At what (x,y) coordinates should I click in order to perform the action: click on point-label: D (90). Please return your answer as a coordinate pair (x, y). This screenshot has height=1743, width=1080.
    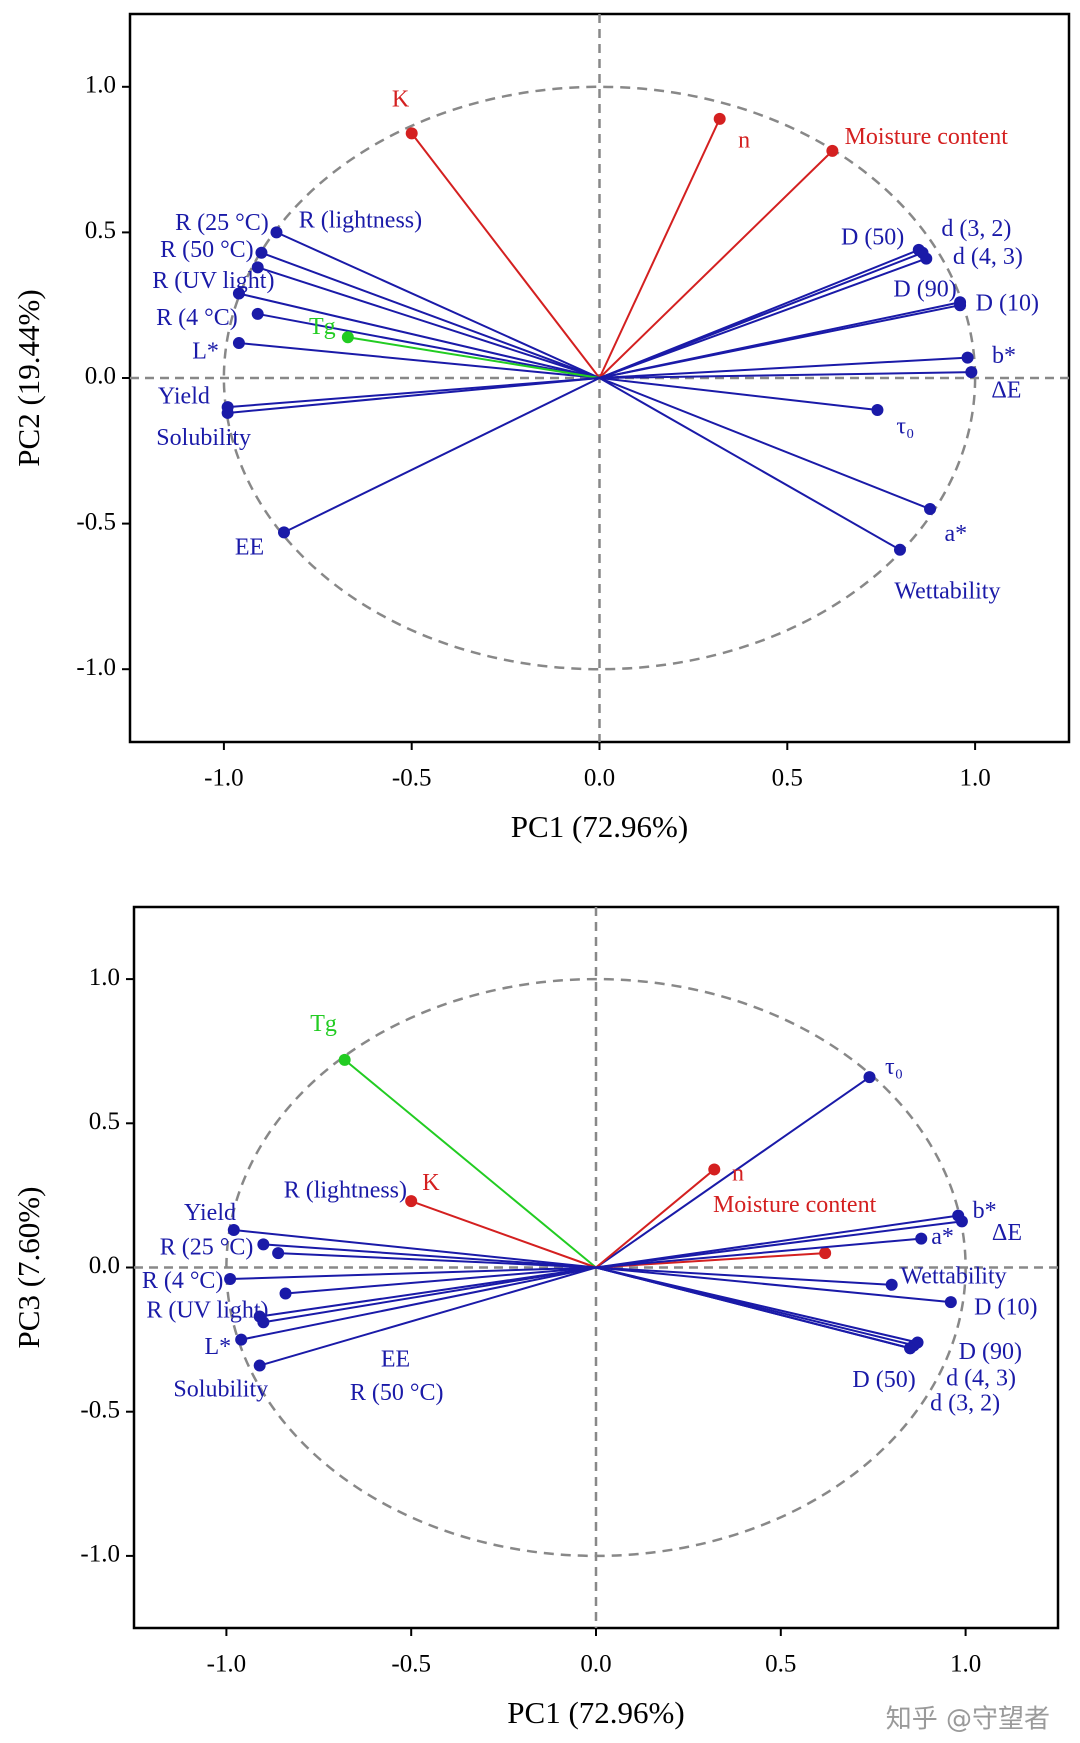
    Looking at the image, I should click on (990, 1352).